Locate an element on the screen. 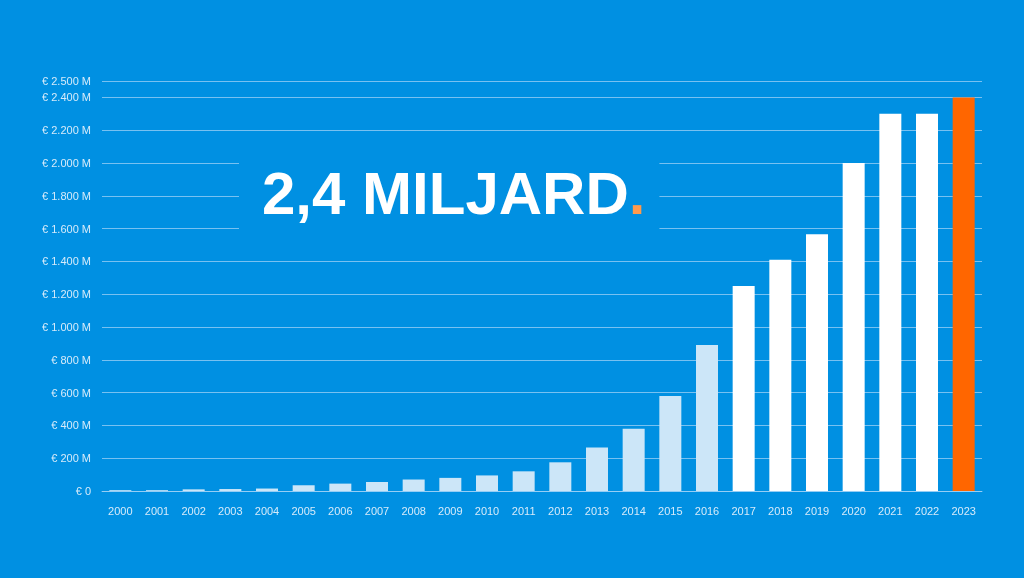 The image size is (1024, 578). x-tick-label: 2006 is located at coordinates (340, 510).